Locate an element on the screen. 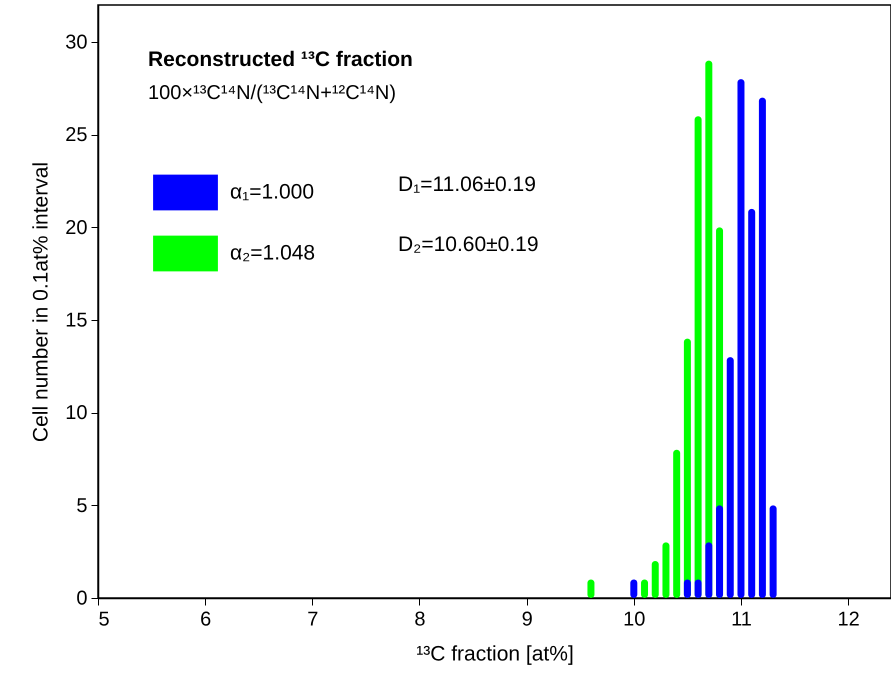  y-tick-label: 5 is located at coordinates (82, 505).